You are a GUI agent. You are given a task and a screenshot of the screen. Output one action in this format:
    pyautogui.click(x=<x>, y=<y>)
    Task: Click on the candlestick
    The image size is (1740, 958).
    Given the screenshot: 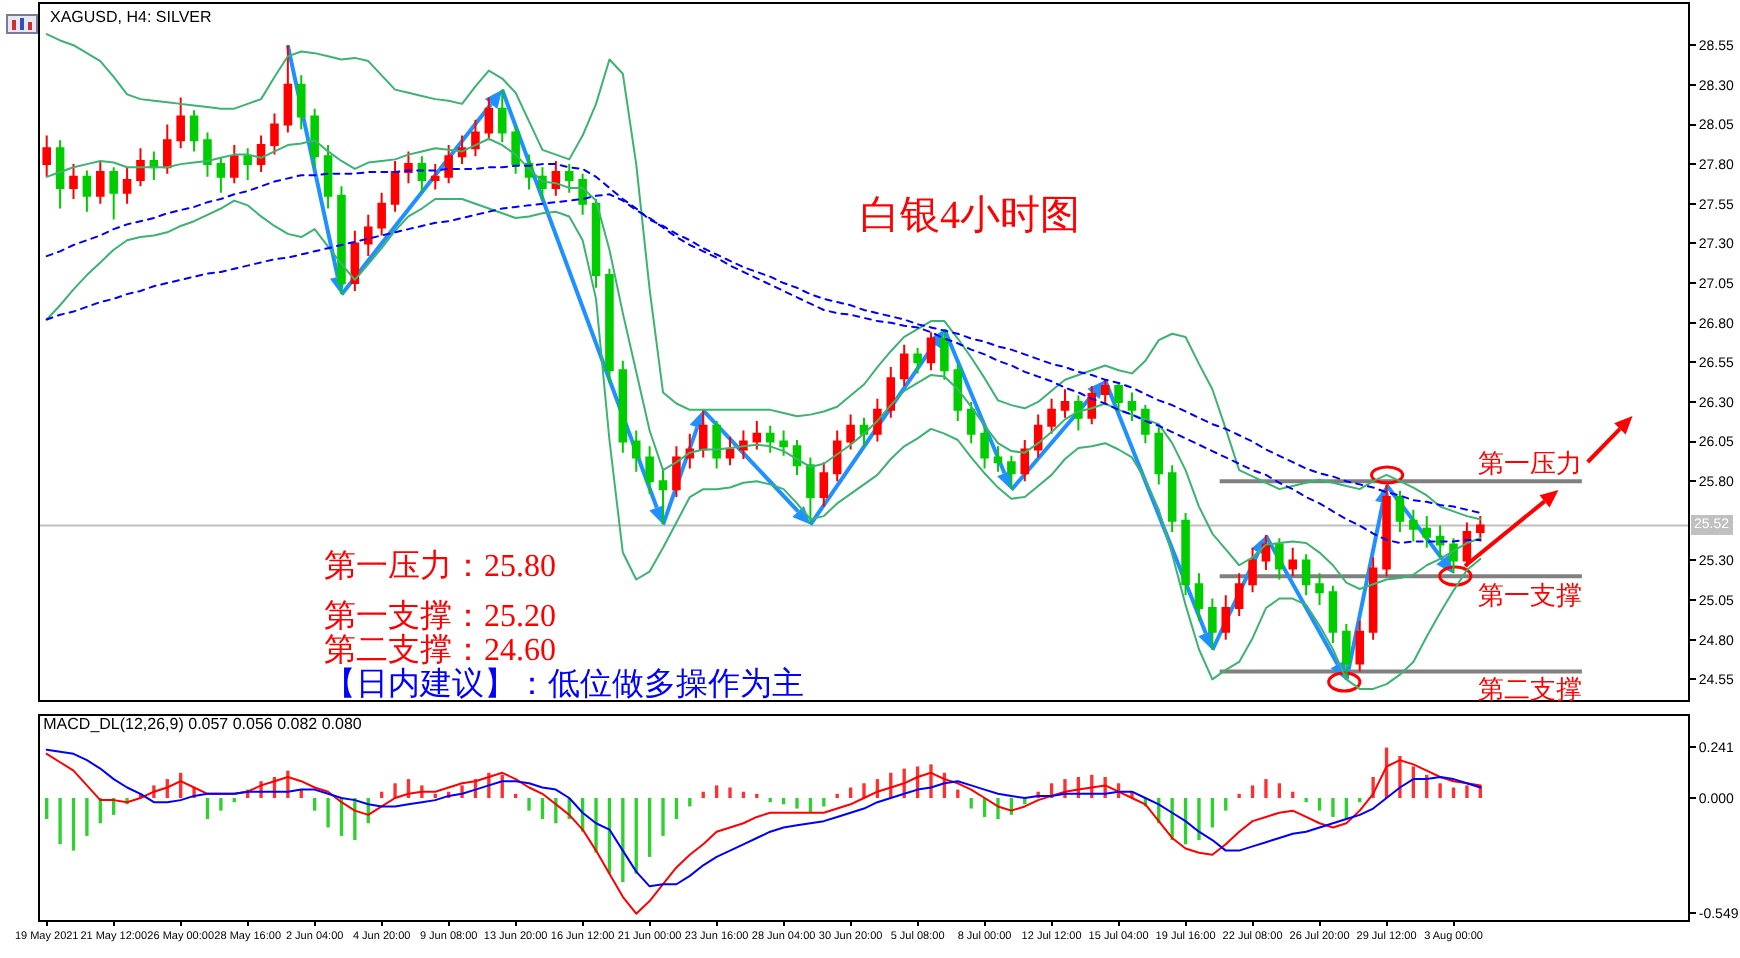 What is the action you would take?
    pyautogui.click(x=46, y=156)
    